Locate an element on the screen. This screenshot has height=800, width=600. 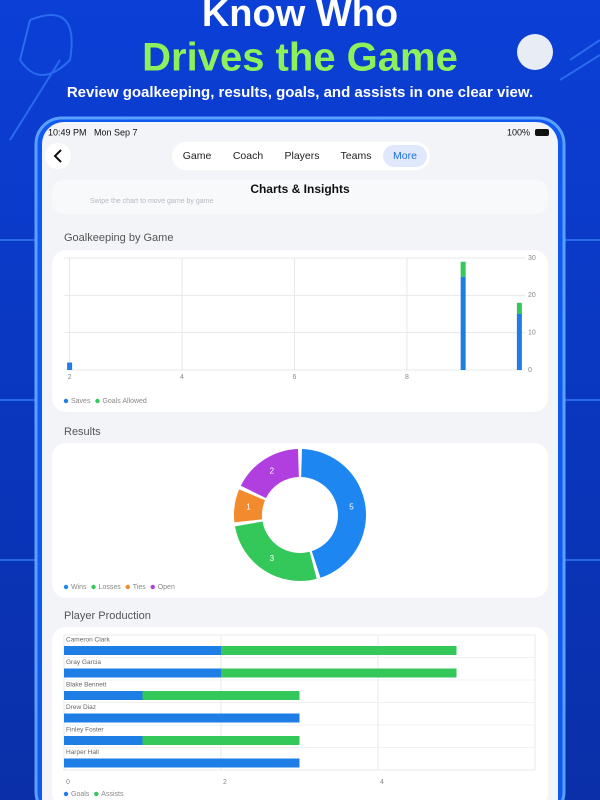
tab: Coach is located at coordinates (248, 156).